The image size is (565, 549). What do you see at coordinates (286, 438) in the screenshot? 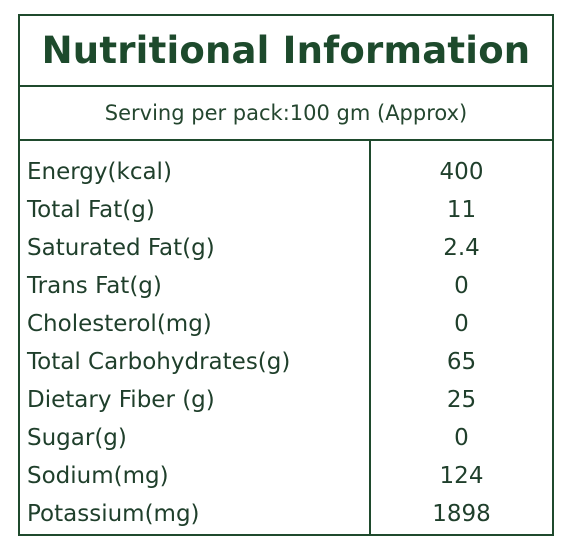
I see `table-row-sugar: Sugar(g) 0` at bounding box center [286, 438].